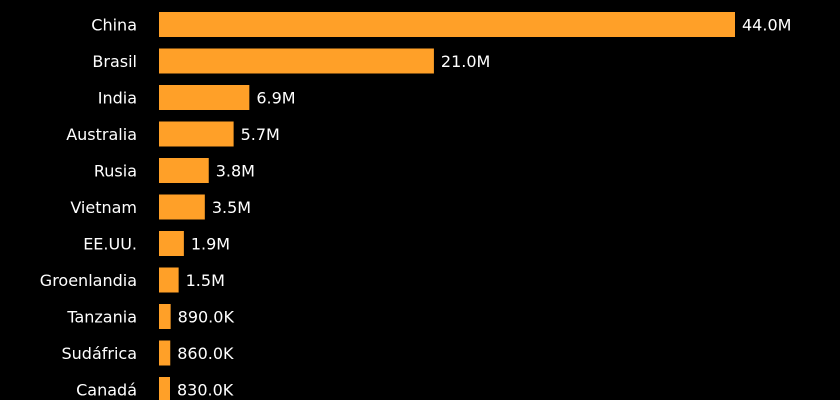 This screenshot has width=840, height=400. What do you see at coordinates (206, 317) in the screenshot?
I see `value-label-tanzania: 890.0K` at bounding box center [206, 317].